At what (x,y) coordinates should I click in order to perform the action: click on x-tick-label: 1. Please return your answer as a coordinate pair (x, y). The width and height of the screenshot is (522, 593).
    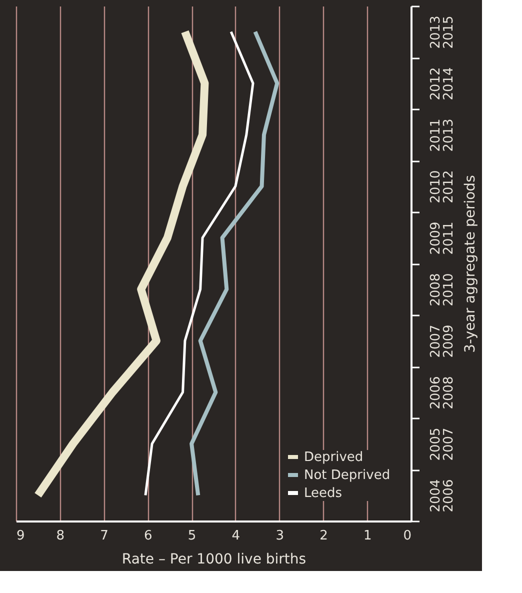
    Looking at the image, I should click on (367, 536).